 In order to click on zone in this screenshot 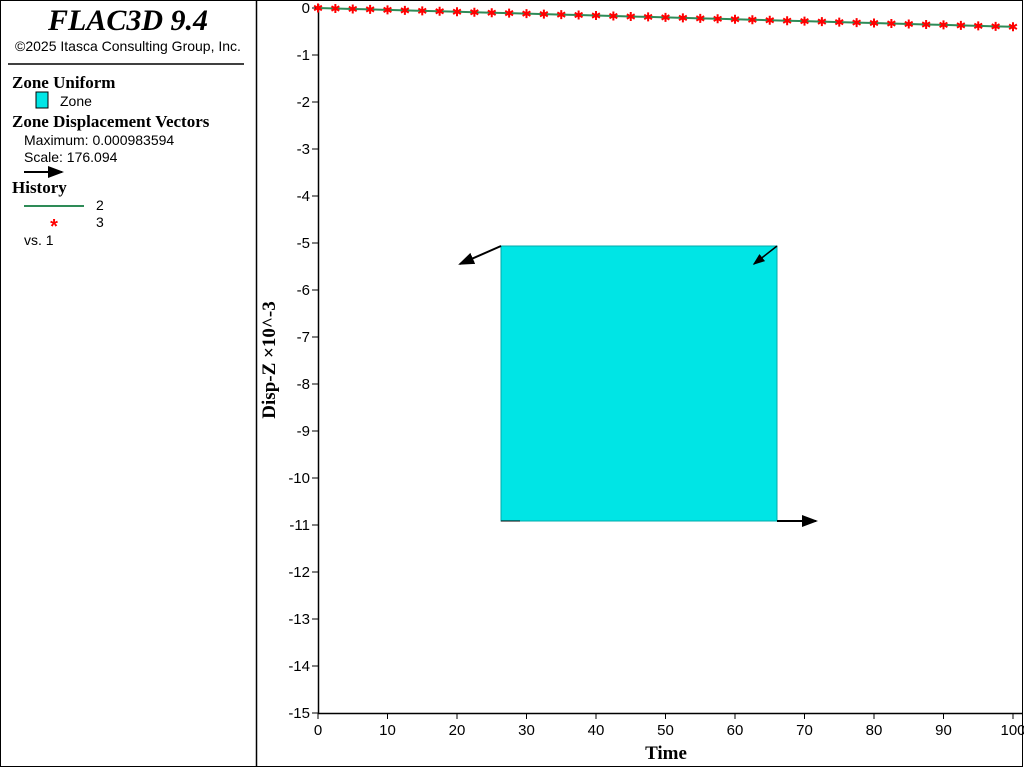, I will do `click(639, 383)`.